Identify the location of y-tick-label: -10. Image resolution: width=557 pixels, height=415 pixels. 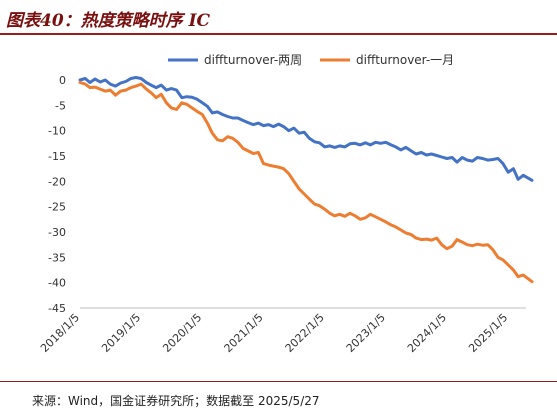
(57, 131).